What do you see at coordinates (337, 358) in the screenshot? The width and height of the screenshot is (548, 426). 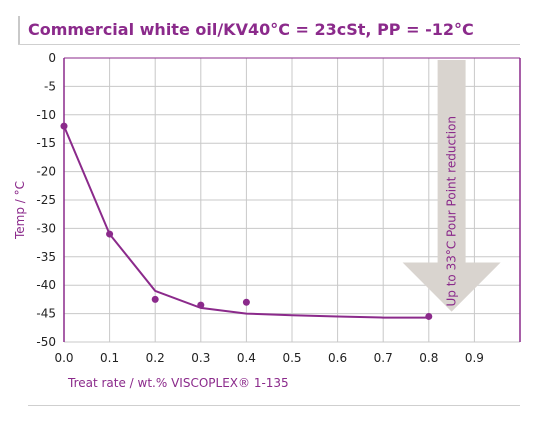 I see `x-tick-label: 0.6` at bounding box center [337, 358].